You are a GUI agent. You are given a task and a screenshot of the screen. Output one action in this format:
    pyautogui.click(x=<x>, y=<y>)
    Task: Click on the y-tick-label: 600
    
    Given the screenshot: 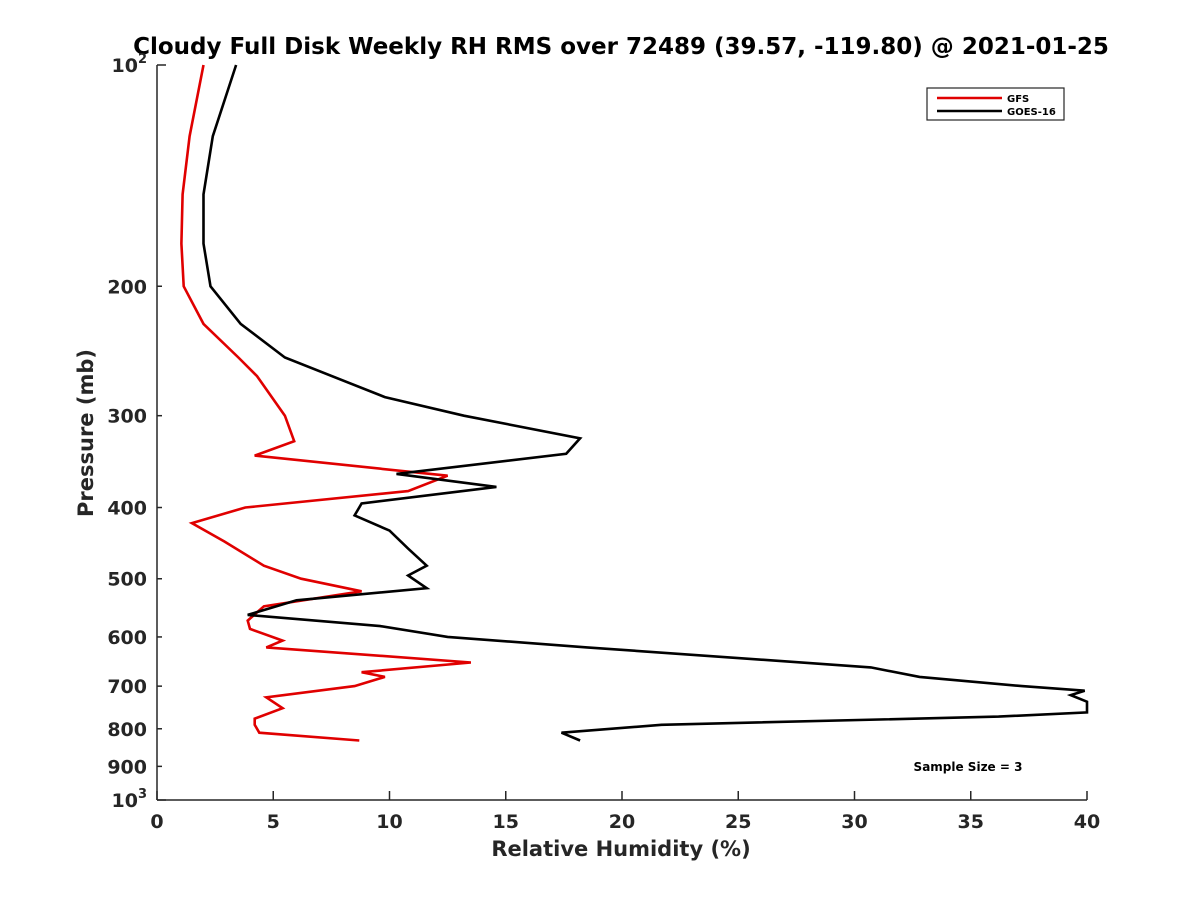 What is the action you would take?
    pyautogui.click(x=127, y=638)
    